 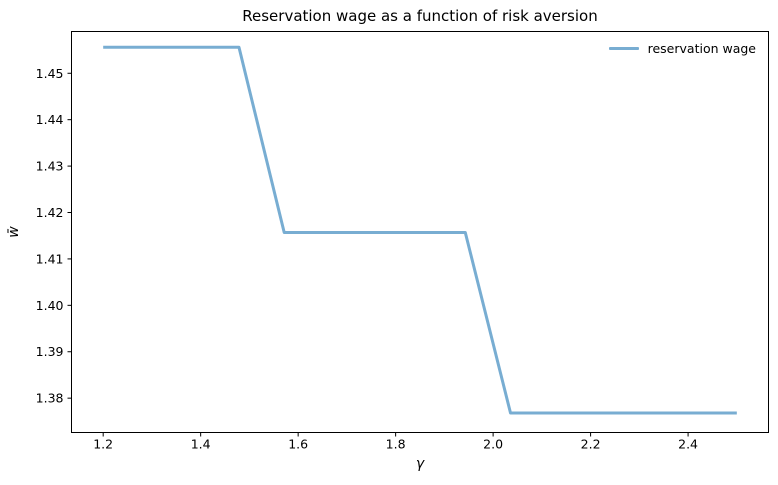 What do you see at coordinates (396, 444) in the screenshot?
I see `x-tick-label: 1.8` at bounding box center [396, 444].